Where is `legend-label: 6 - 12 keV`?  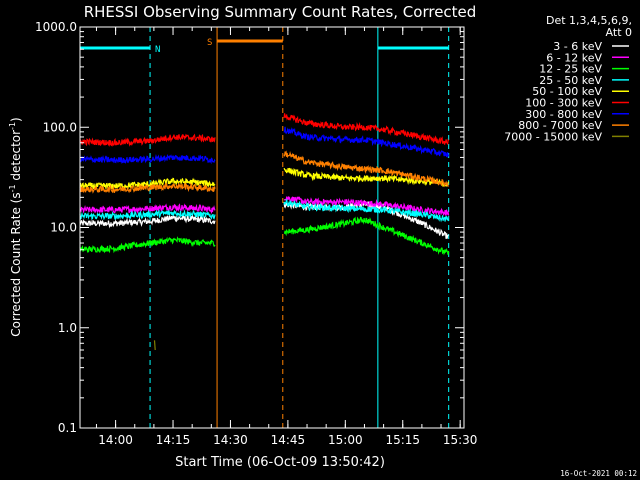 legend-label: 6 - 12 keV is located at coordinates (574, 57).